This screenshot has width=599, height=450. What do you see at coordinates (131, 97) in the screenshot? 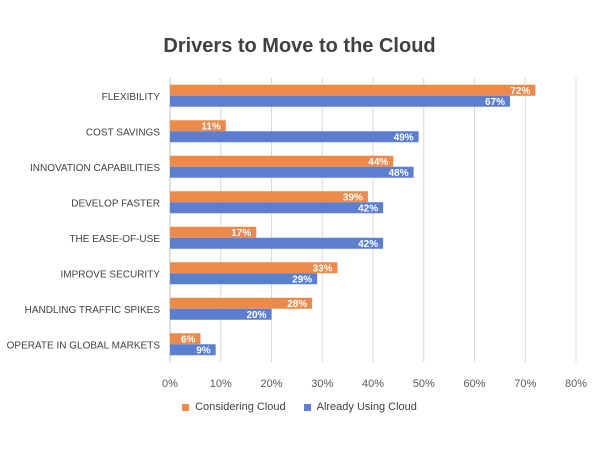
I see `category-label: FLEXIBILITY` at bounding box center [131, 97].